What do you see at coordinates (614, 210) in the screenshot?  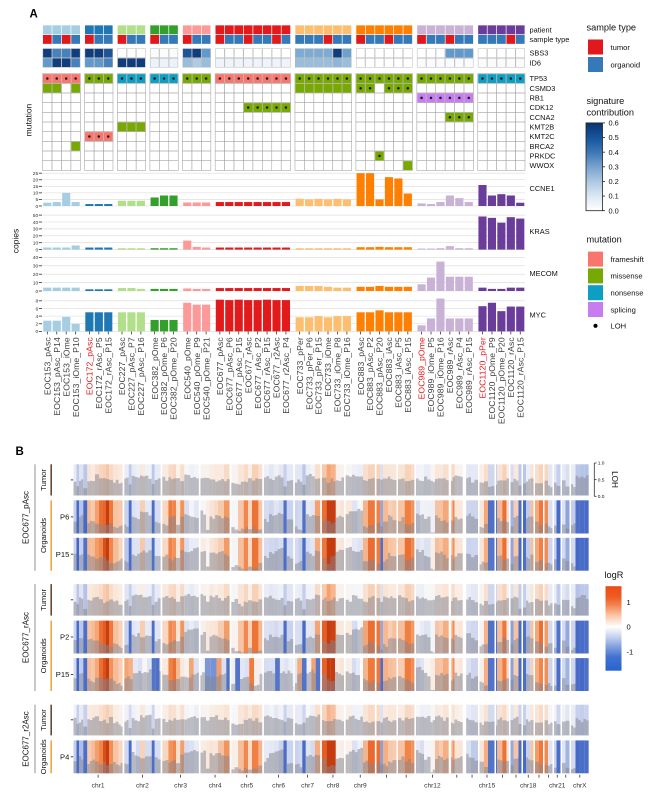 I see `svg-text: 0.0` at bounding box center [614, 210].